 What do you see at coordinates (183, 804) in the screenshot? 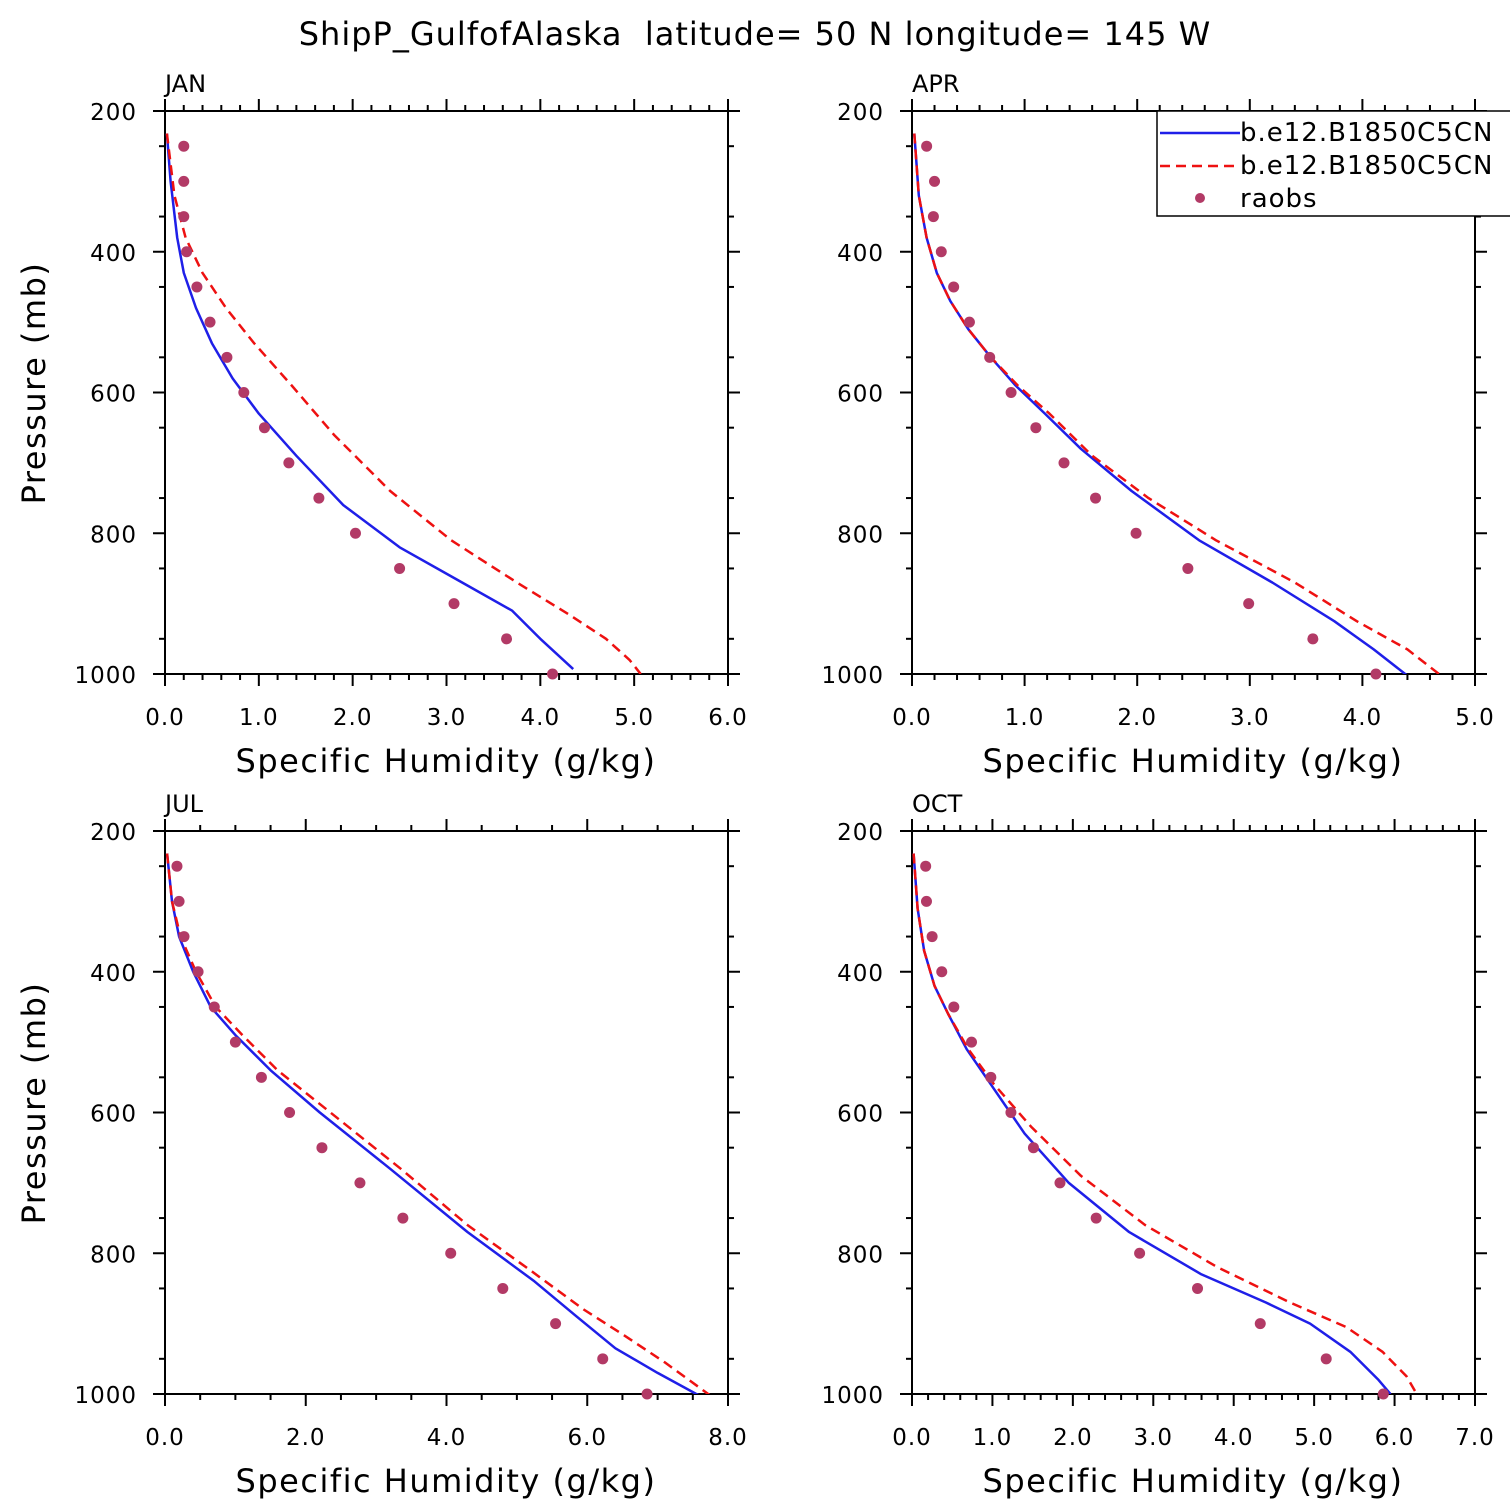
I see `panel-label-jul: JUL` at bounding box center [183, 804].